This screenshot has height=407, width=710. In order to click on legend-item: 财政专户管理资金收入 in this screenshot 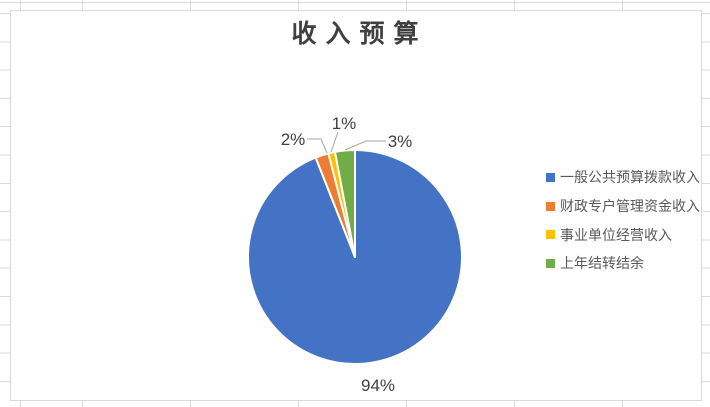, I will do `click(625, 206)`.